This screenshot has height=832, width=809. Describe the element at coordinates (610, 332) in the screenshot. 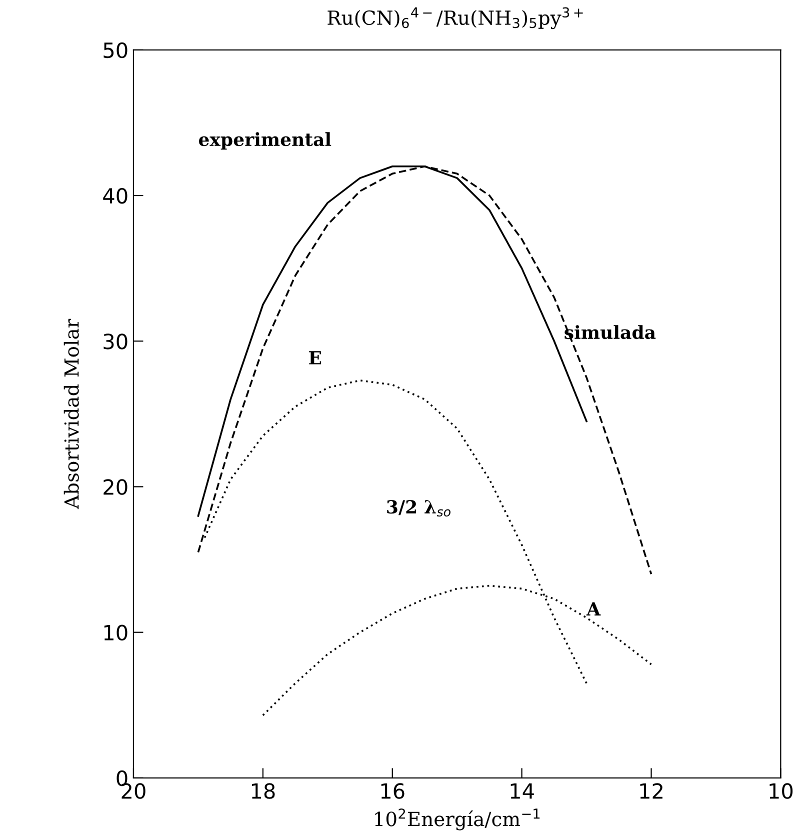

I see `annotation: simulada` at that location.